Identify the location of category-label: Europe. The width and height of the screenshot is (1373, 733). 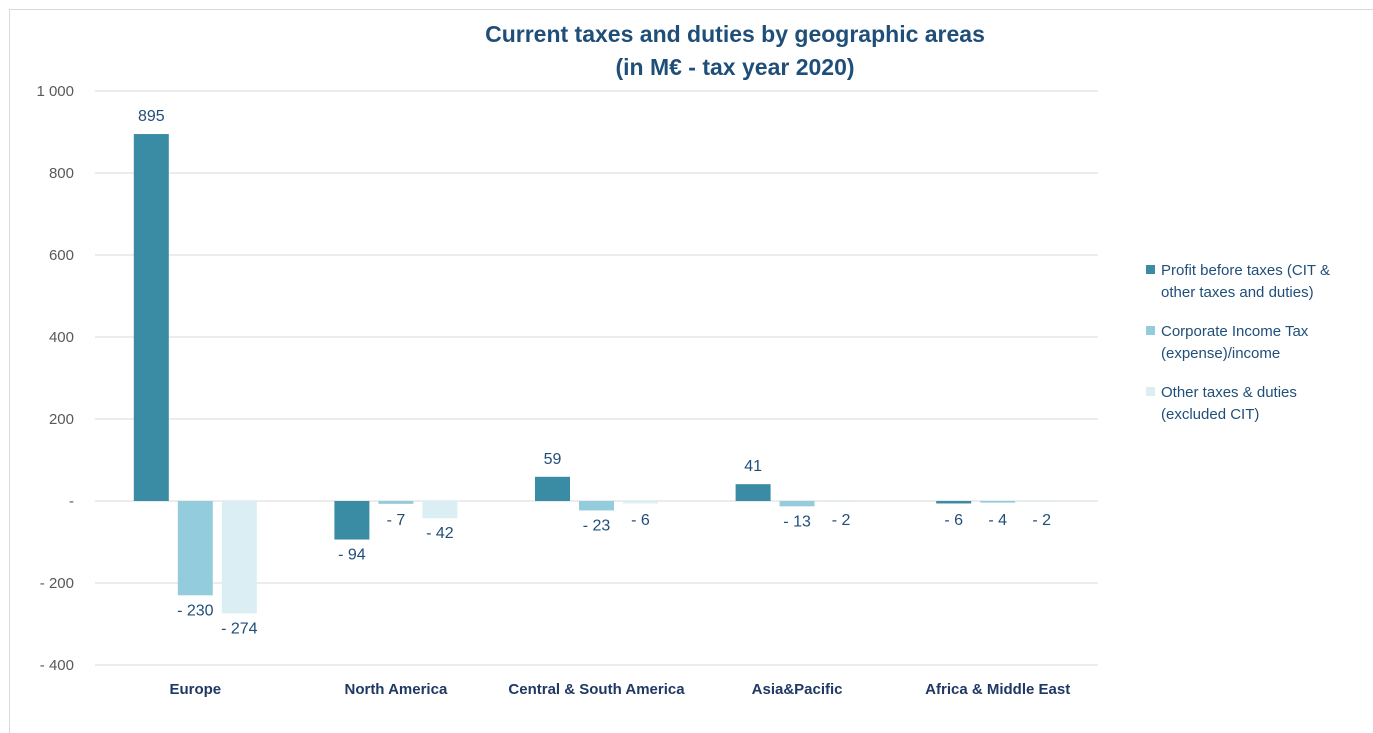
(195, 689).